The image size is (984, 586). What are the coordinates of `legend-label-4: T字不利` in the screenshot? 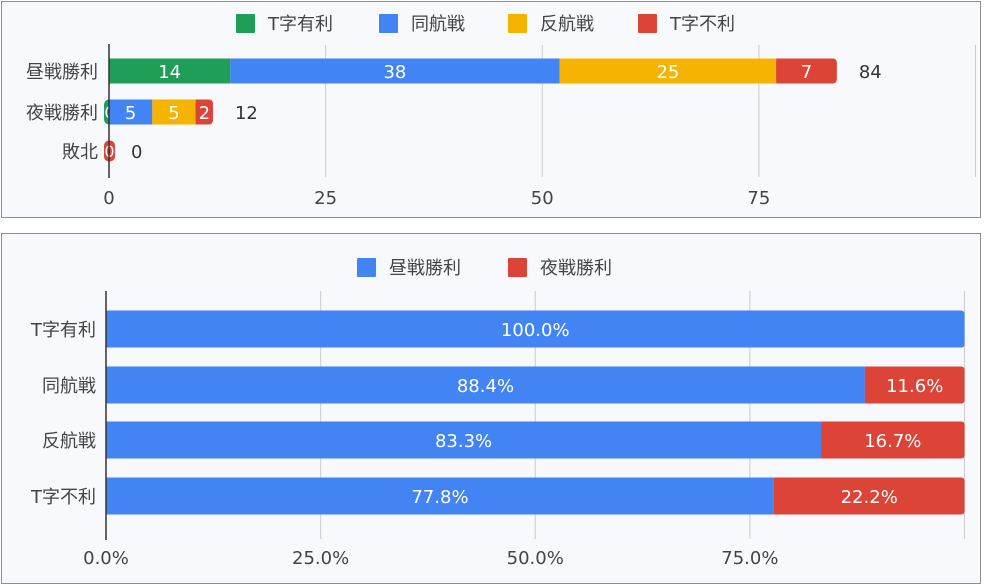 It's located at (702, 24).